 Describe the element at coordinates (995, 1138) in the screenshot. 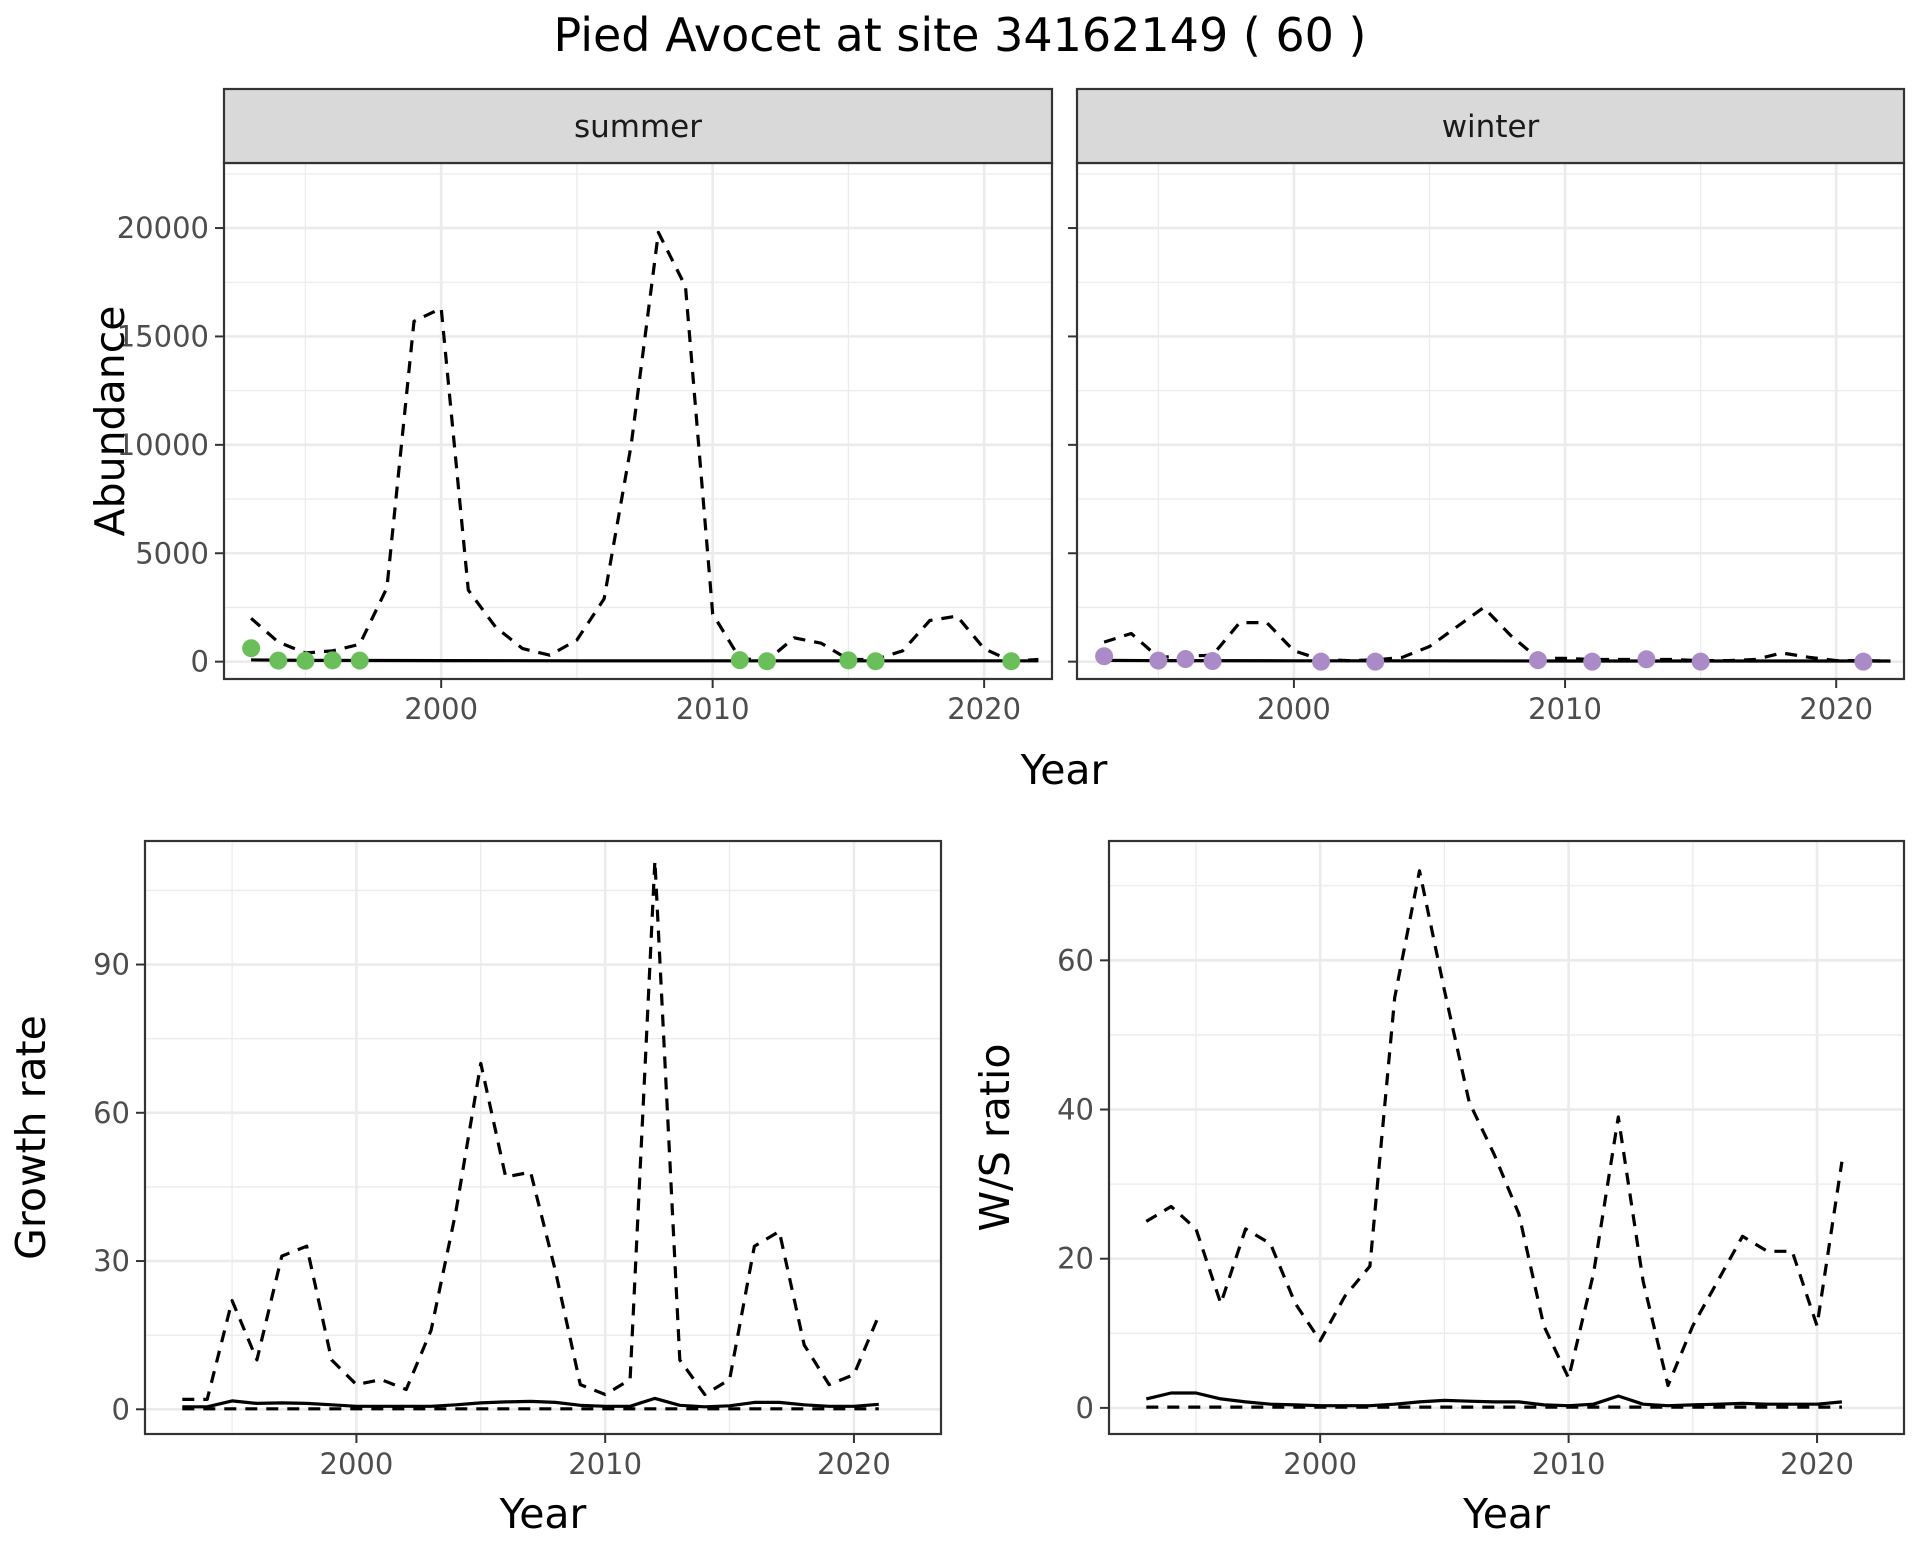

I see `y-axis-title: W/S ratio` at that location.